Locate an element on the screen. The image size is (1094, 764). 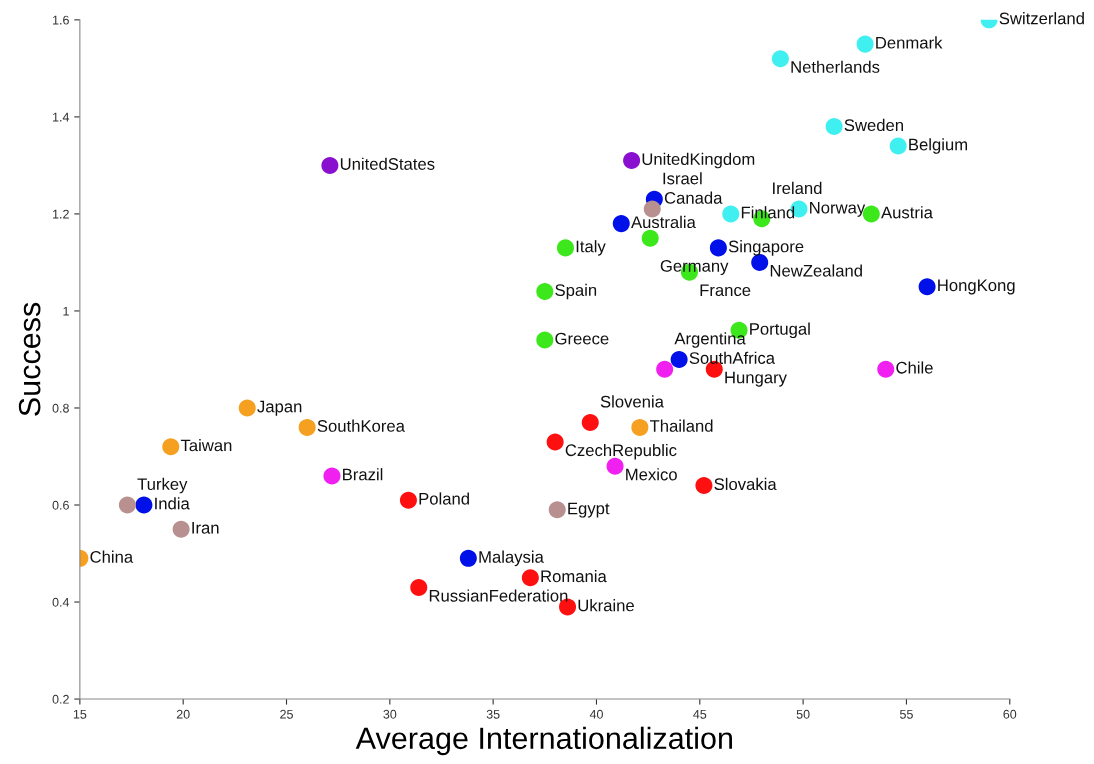
y-tick-label: 1 is located at coordinates (66, 311).